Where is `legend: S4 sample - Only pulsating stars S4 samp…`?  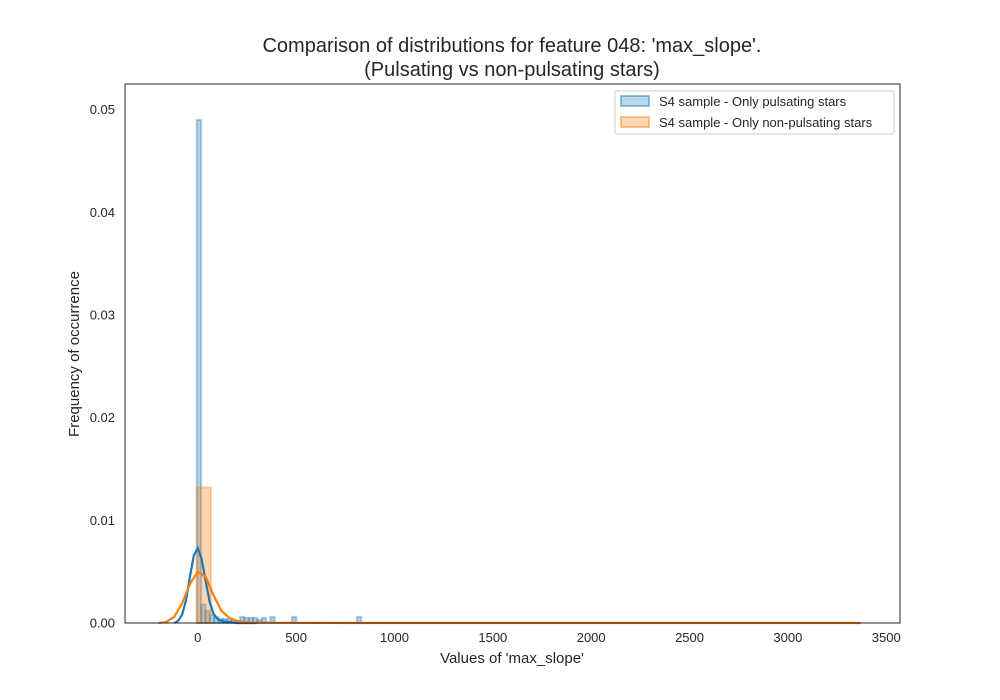
legend: S4 sample - Only pulsating stars S4 samp… is located at coordinates (754, 112).